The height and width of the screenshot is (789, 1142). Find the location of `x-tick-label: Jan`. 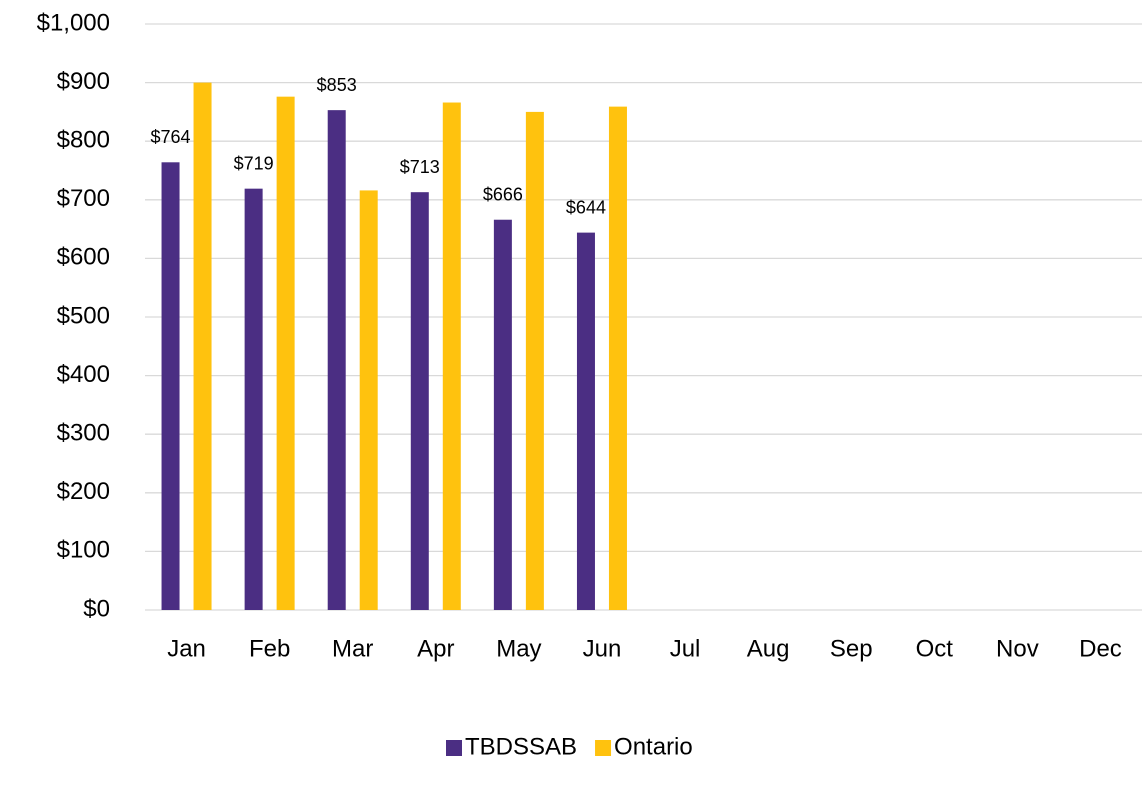

x-tick-label: Jan is located at coordinates (186, 648).